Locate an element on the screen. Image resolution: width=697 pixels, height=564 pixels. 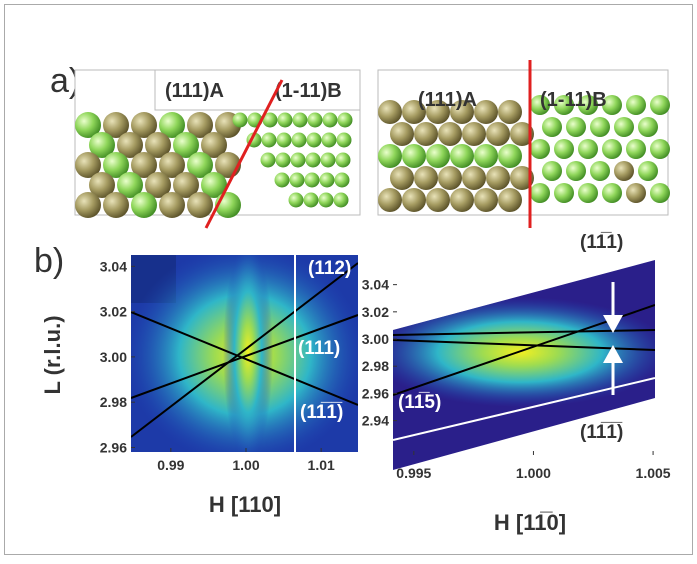
x-tick-label: 0.99 is located at coordinates (170, 465).